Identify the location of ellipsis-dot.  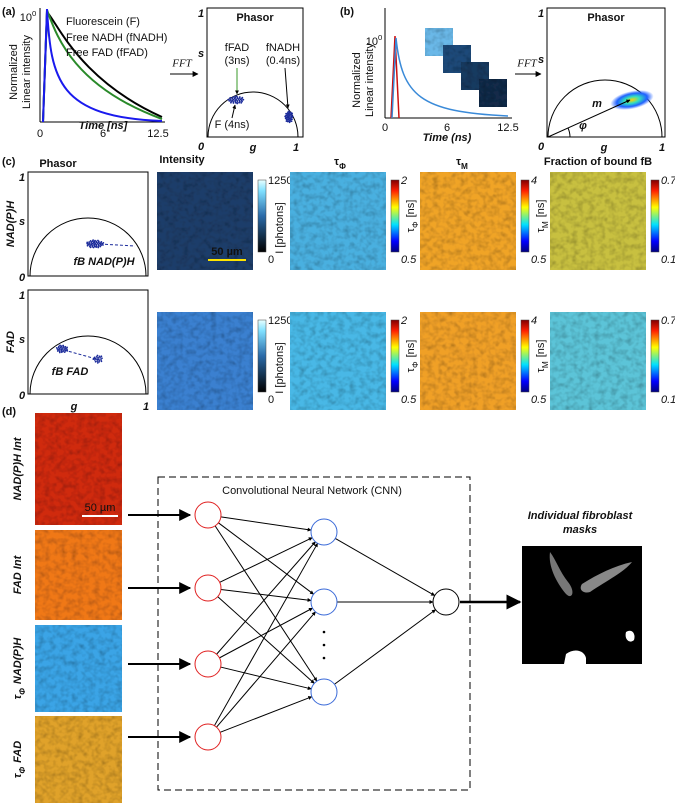
(324, 632).